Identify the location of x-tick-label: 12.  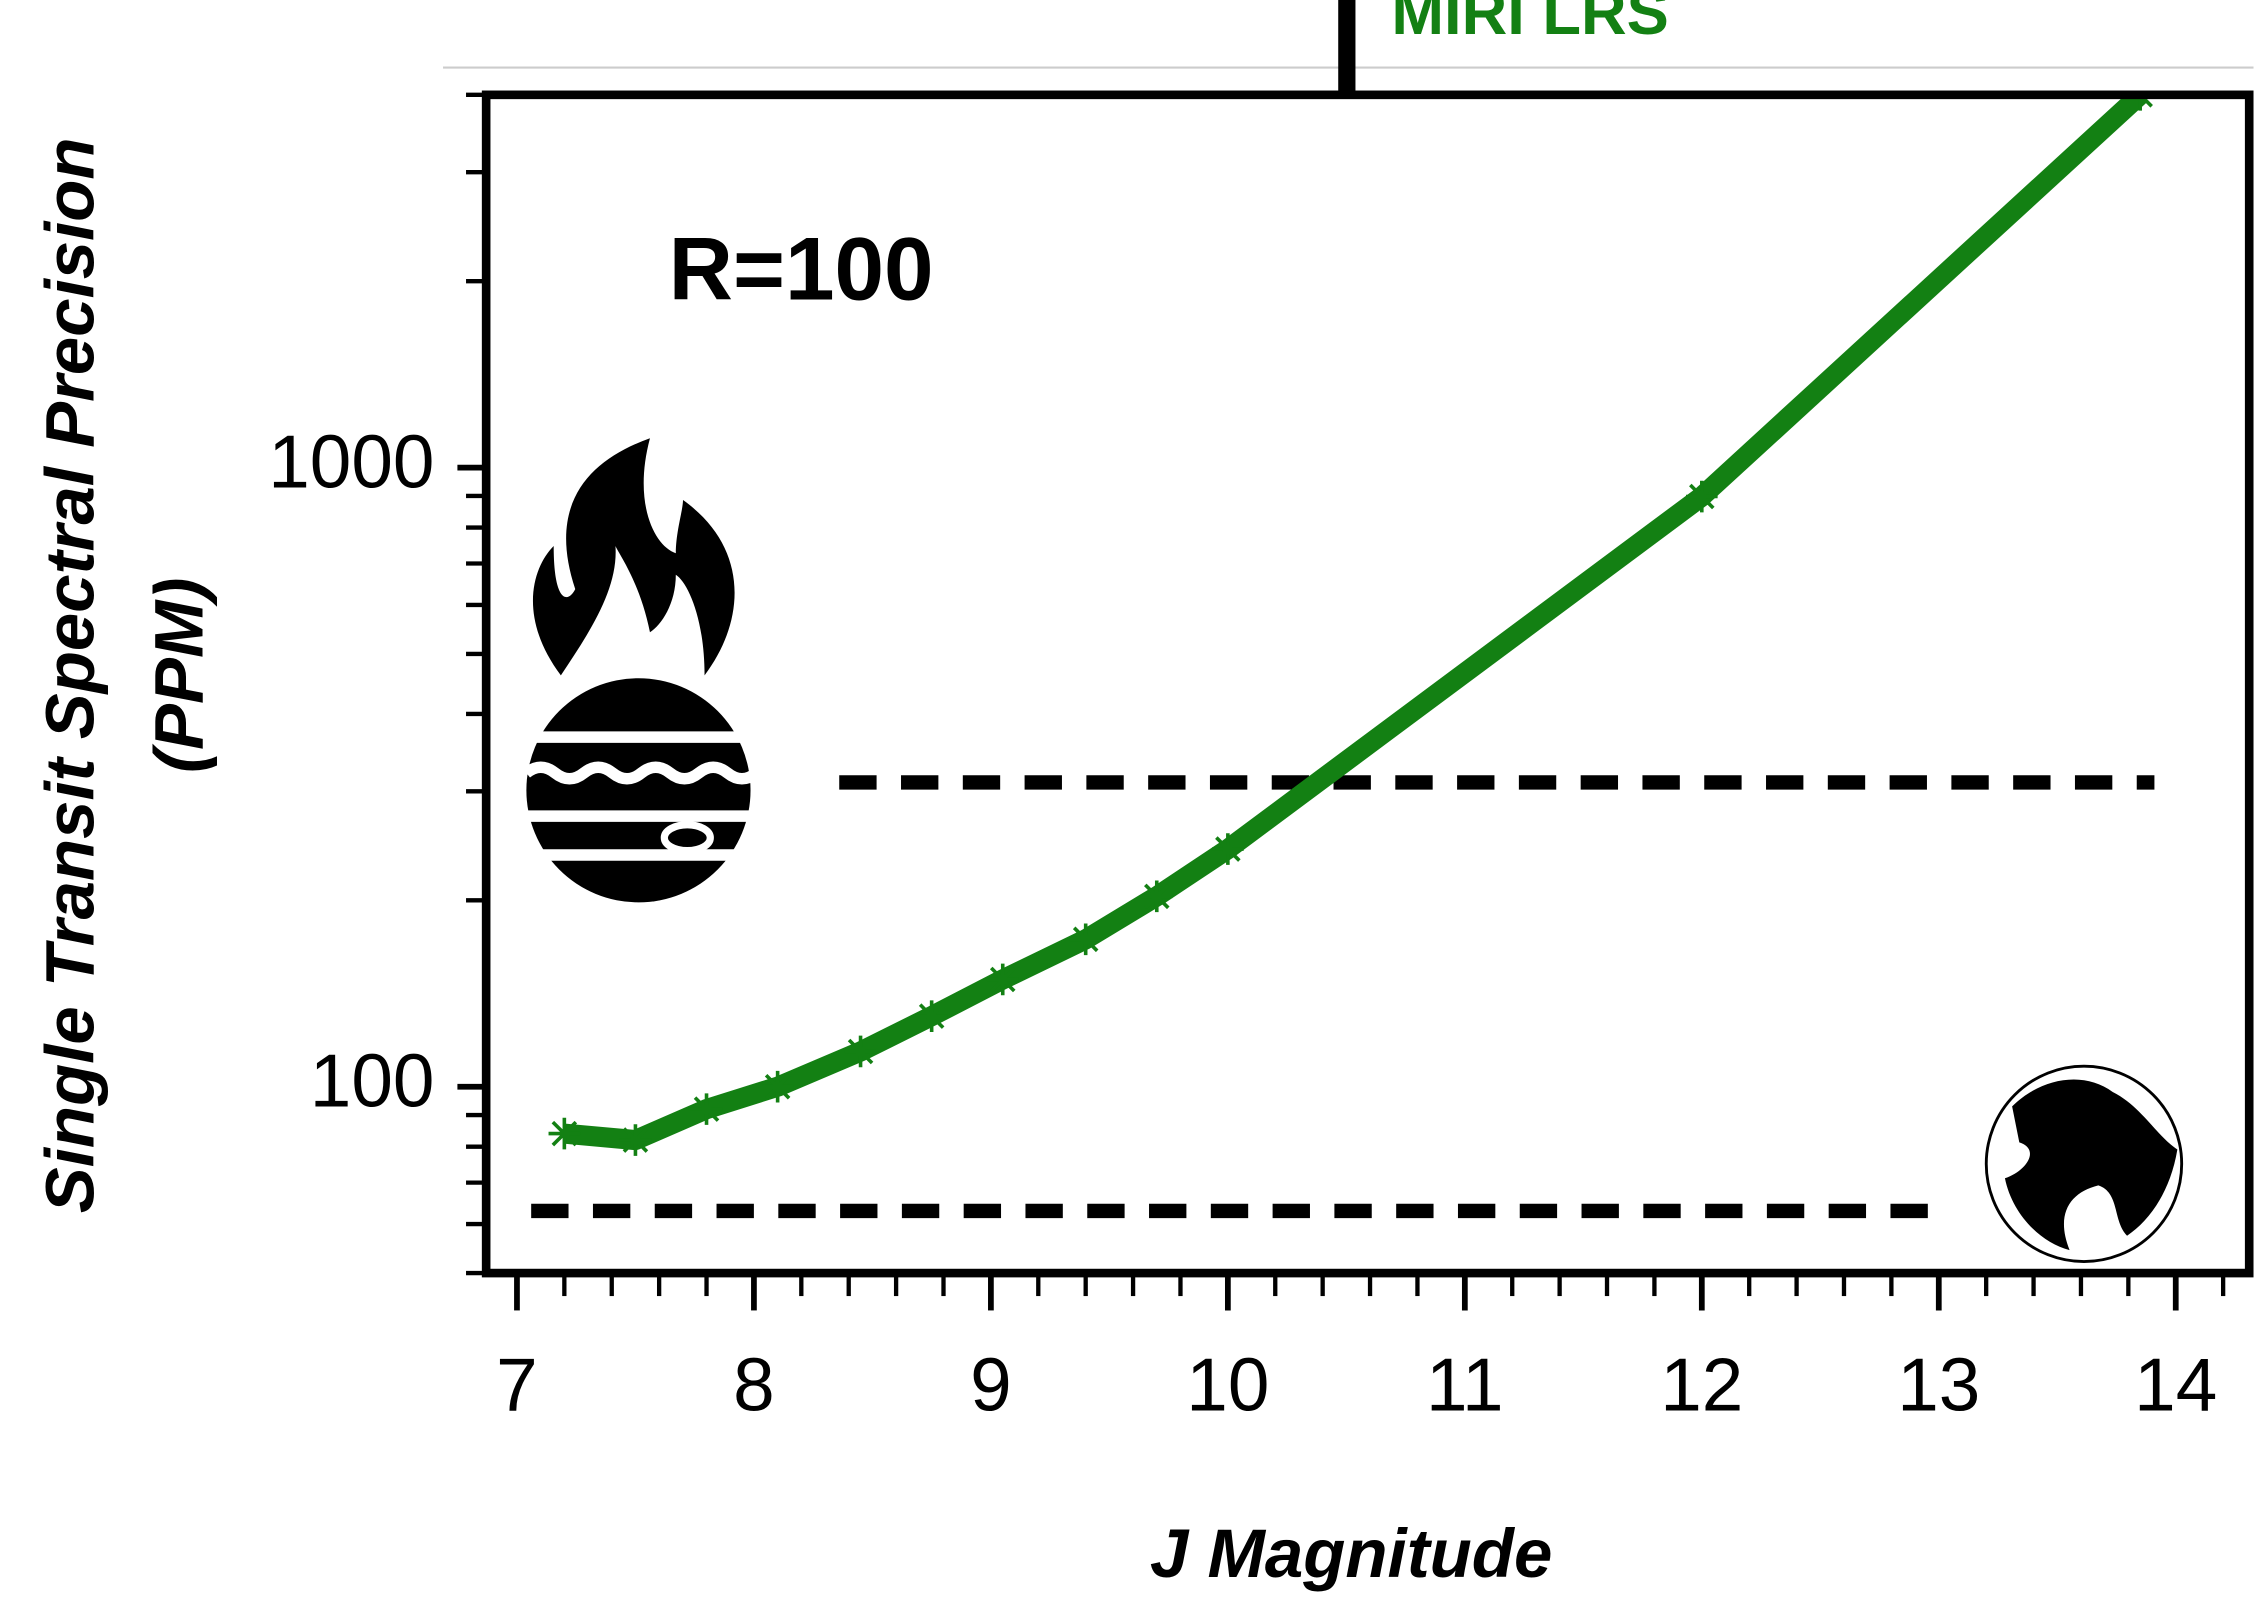
(1701, 1385).